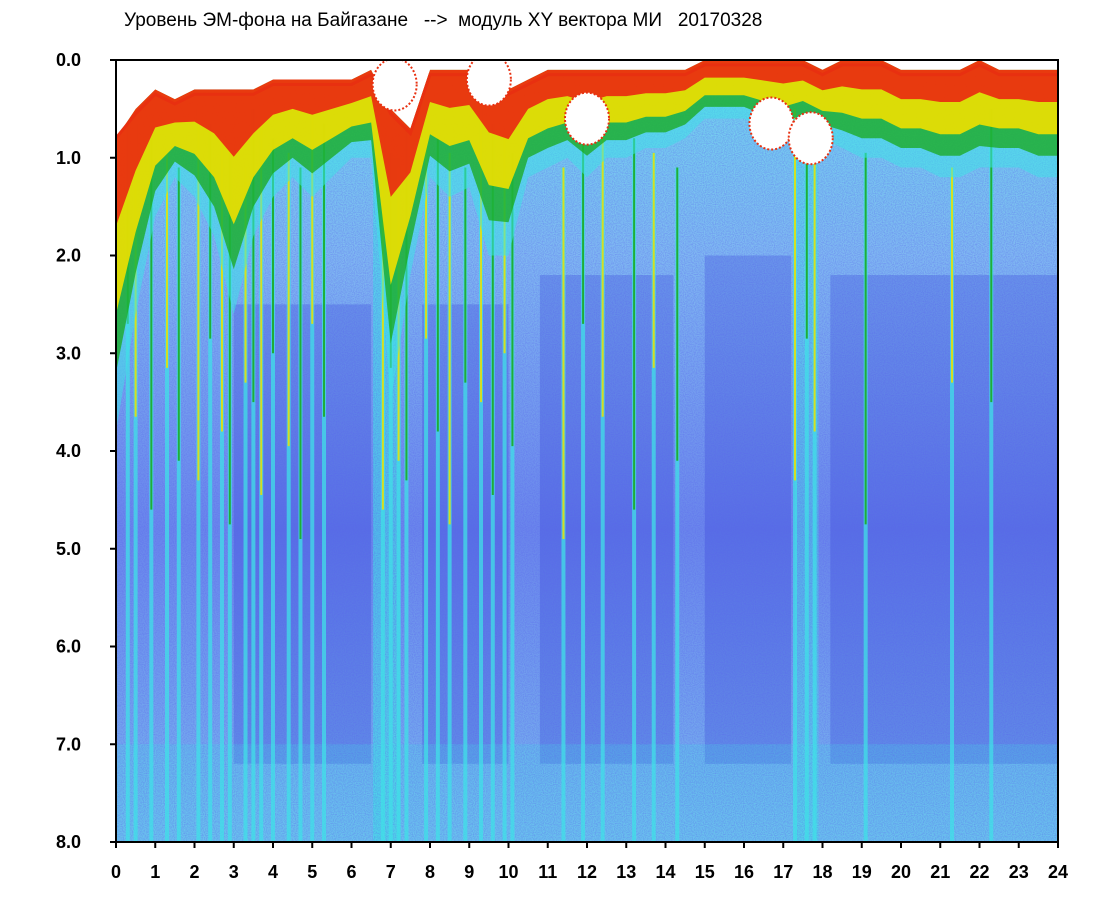 The image size is (1096, 900). Describe the element at coordinates (68, 451) in the screenshot. I see `y-tick-label: 4.0` at that location.